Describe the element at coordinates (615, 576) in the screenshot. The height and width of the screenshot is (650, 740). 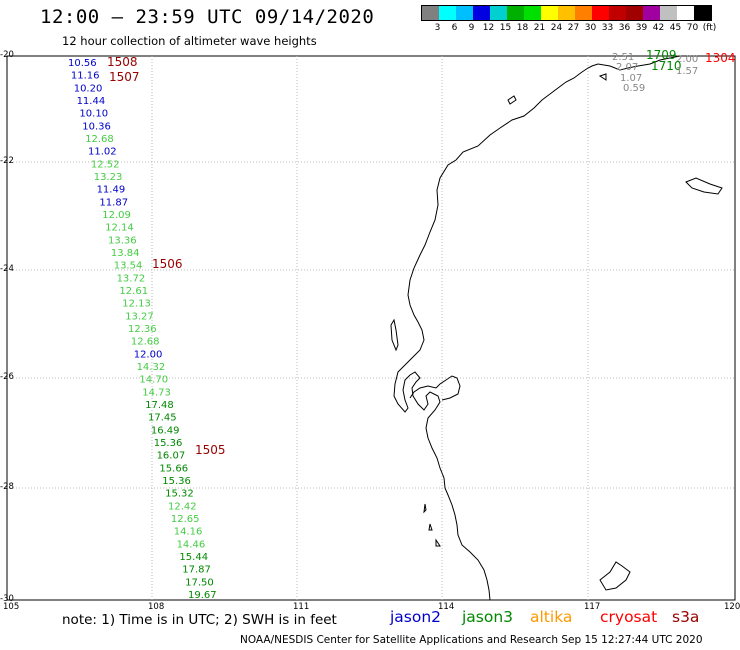
I see `island-southeast` at that location.